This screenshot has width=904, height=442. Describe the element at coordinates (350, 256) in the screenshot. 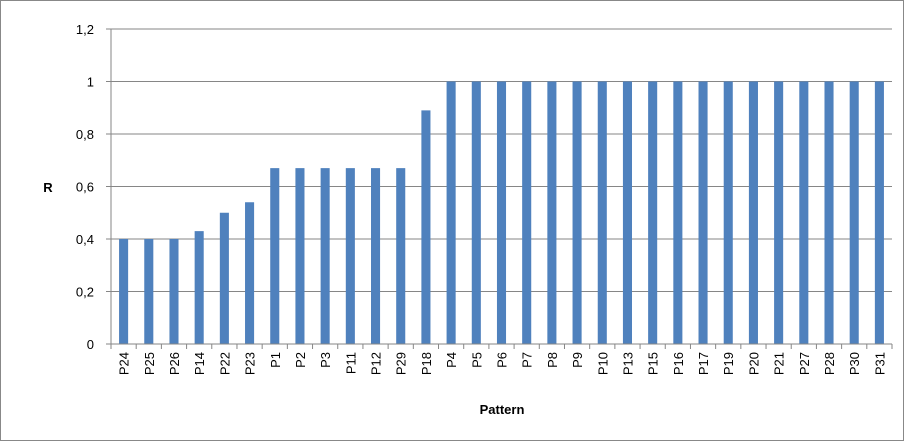

I see `bar-p11` at that location.